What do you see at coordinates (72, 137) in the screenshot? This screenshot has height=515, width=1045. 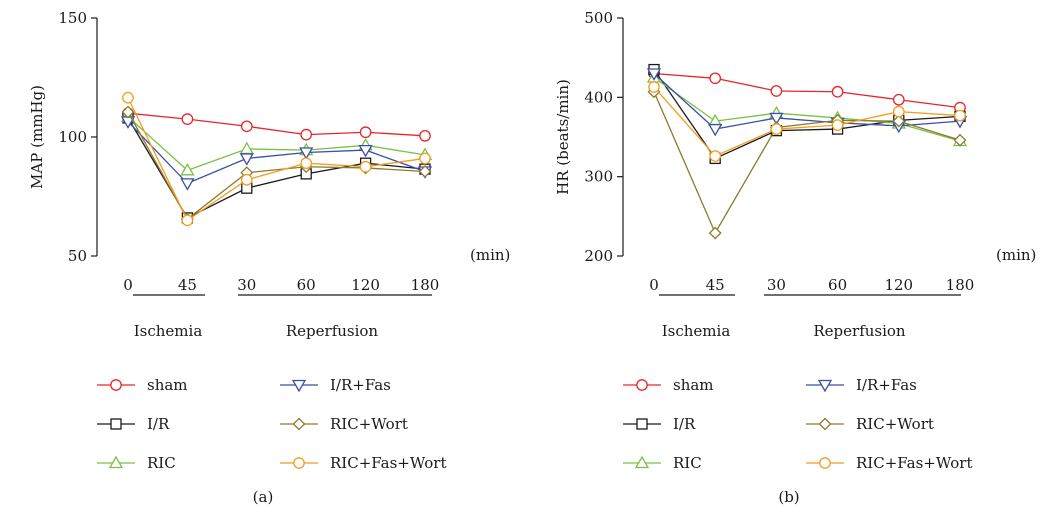 I see `y-tick-label: 100` at bounding box center [72, 137].